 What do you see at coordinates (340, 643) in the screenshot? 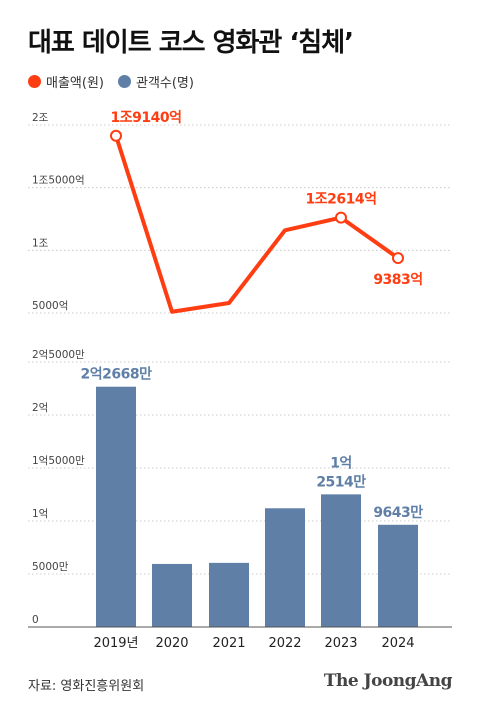
I see `x-tick-label: 2023` at bounding box center [340, 643].